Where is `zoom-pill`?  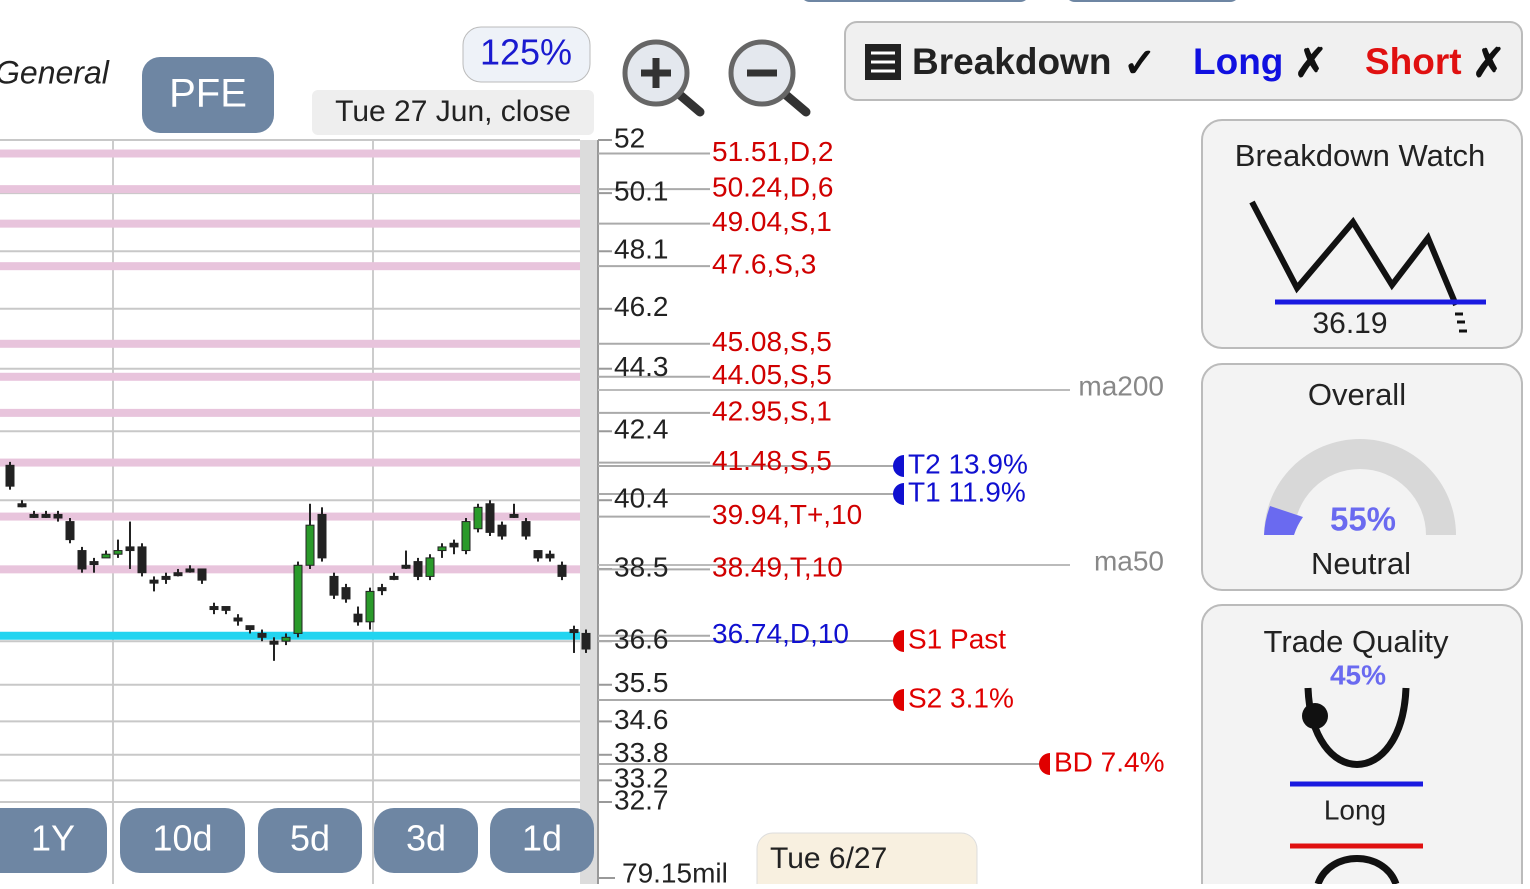 zoom-pill is located at coordinates (526, 54).